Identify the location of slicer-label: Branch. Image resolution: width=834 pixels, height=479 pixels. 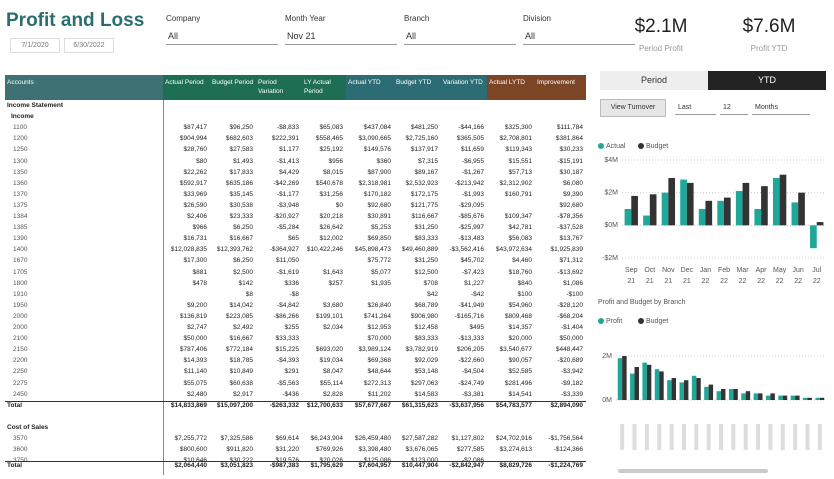
(417, 18).